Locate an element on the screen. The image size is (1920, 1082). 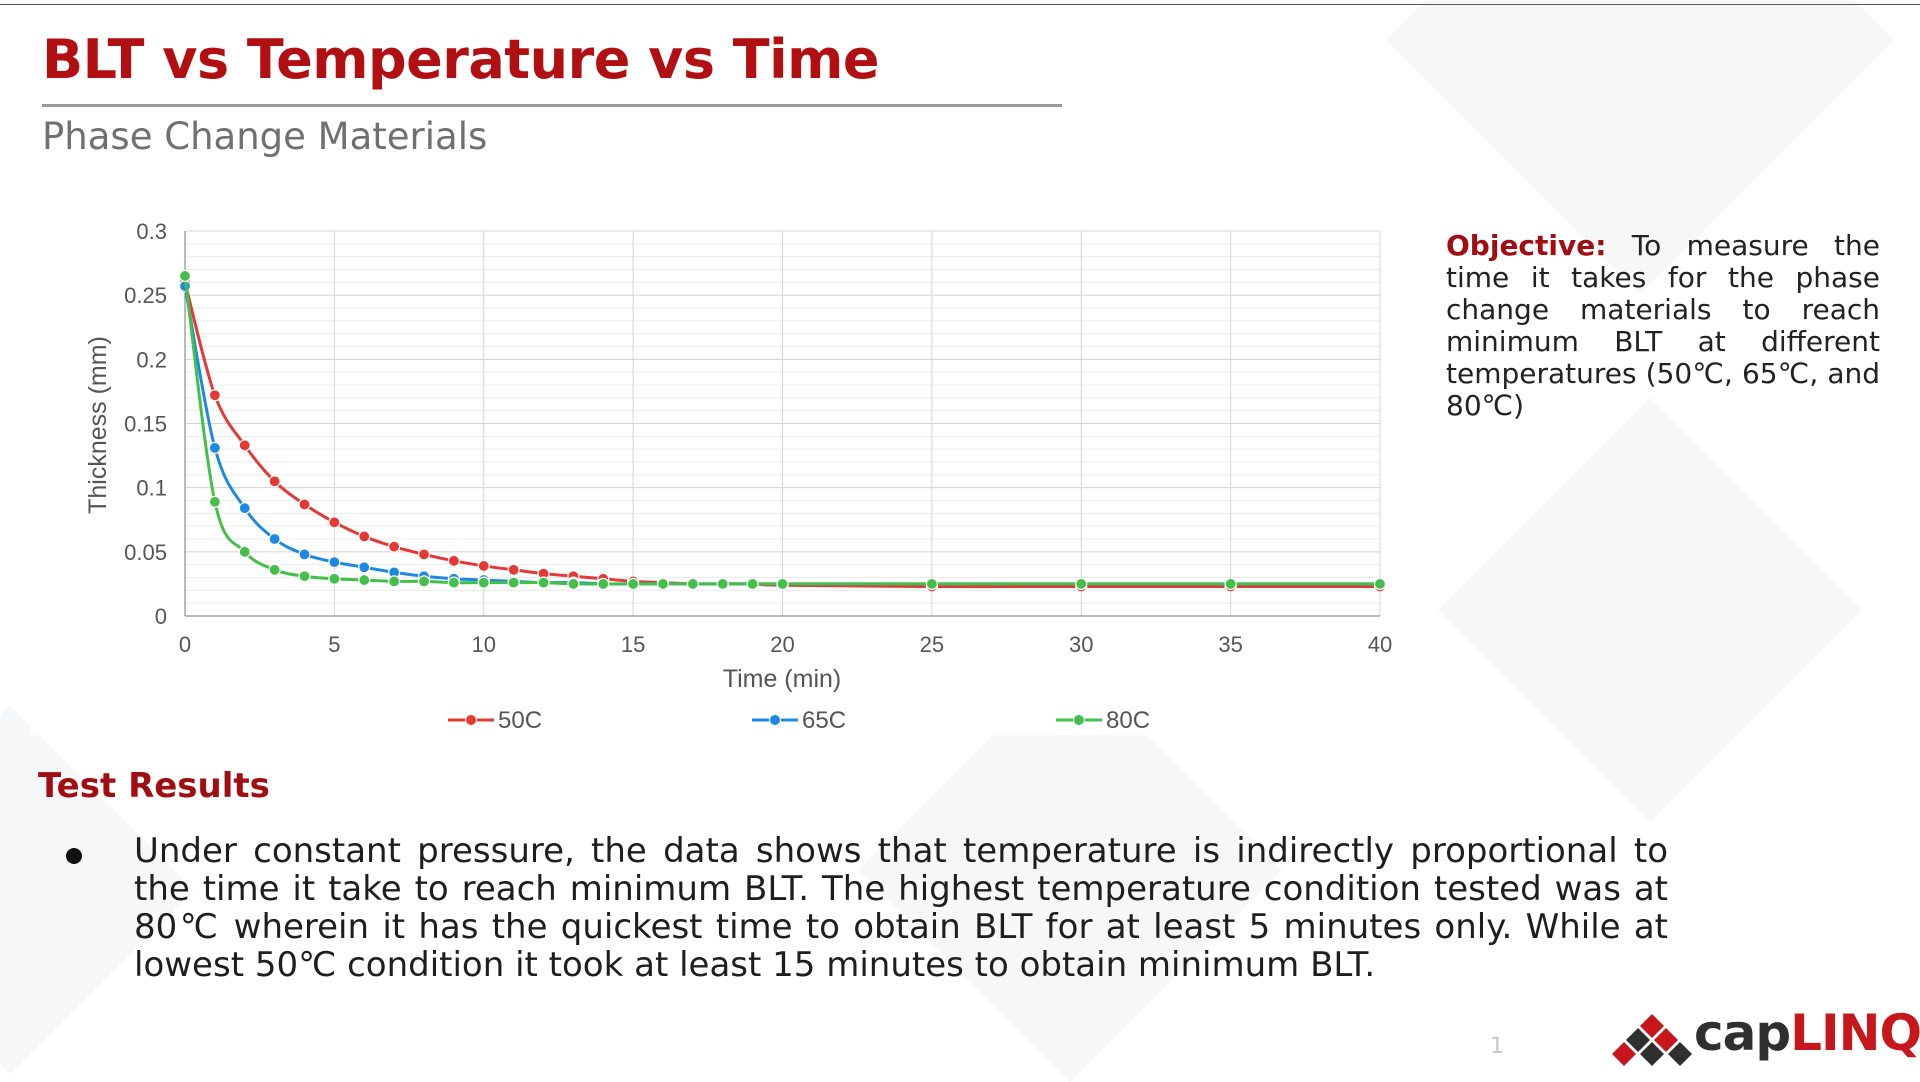
x-tick-label: 10 is located at coordinates (484, 644).